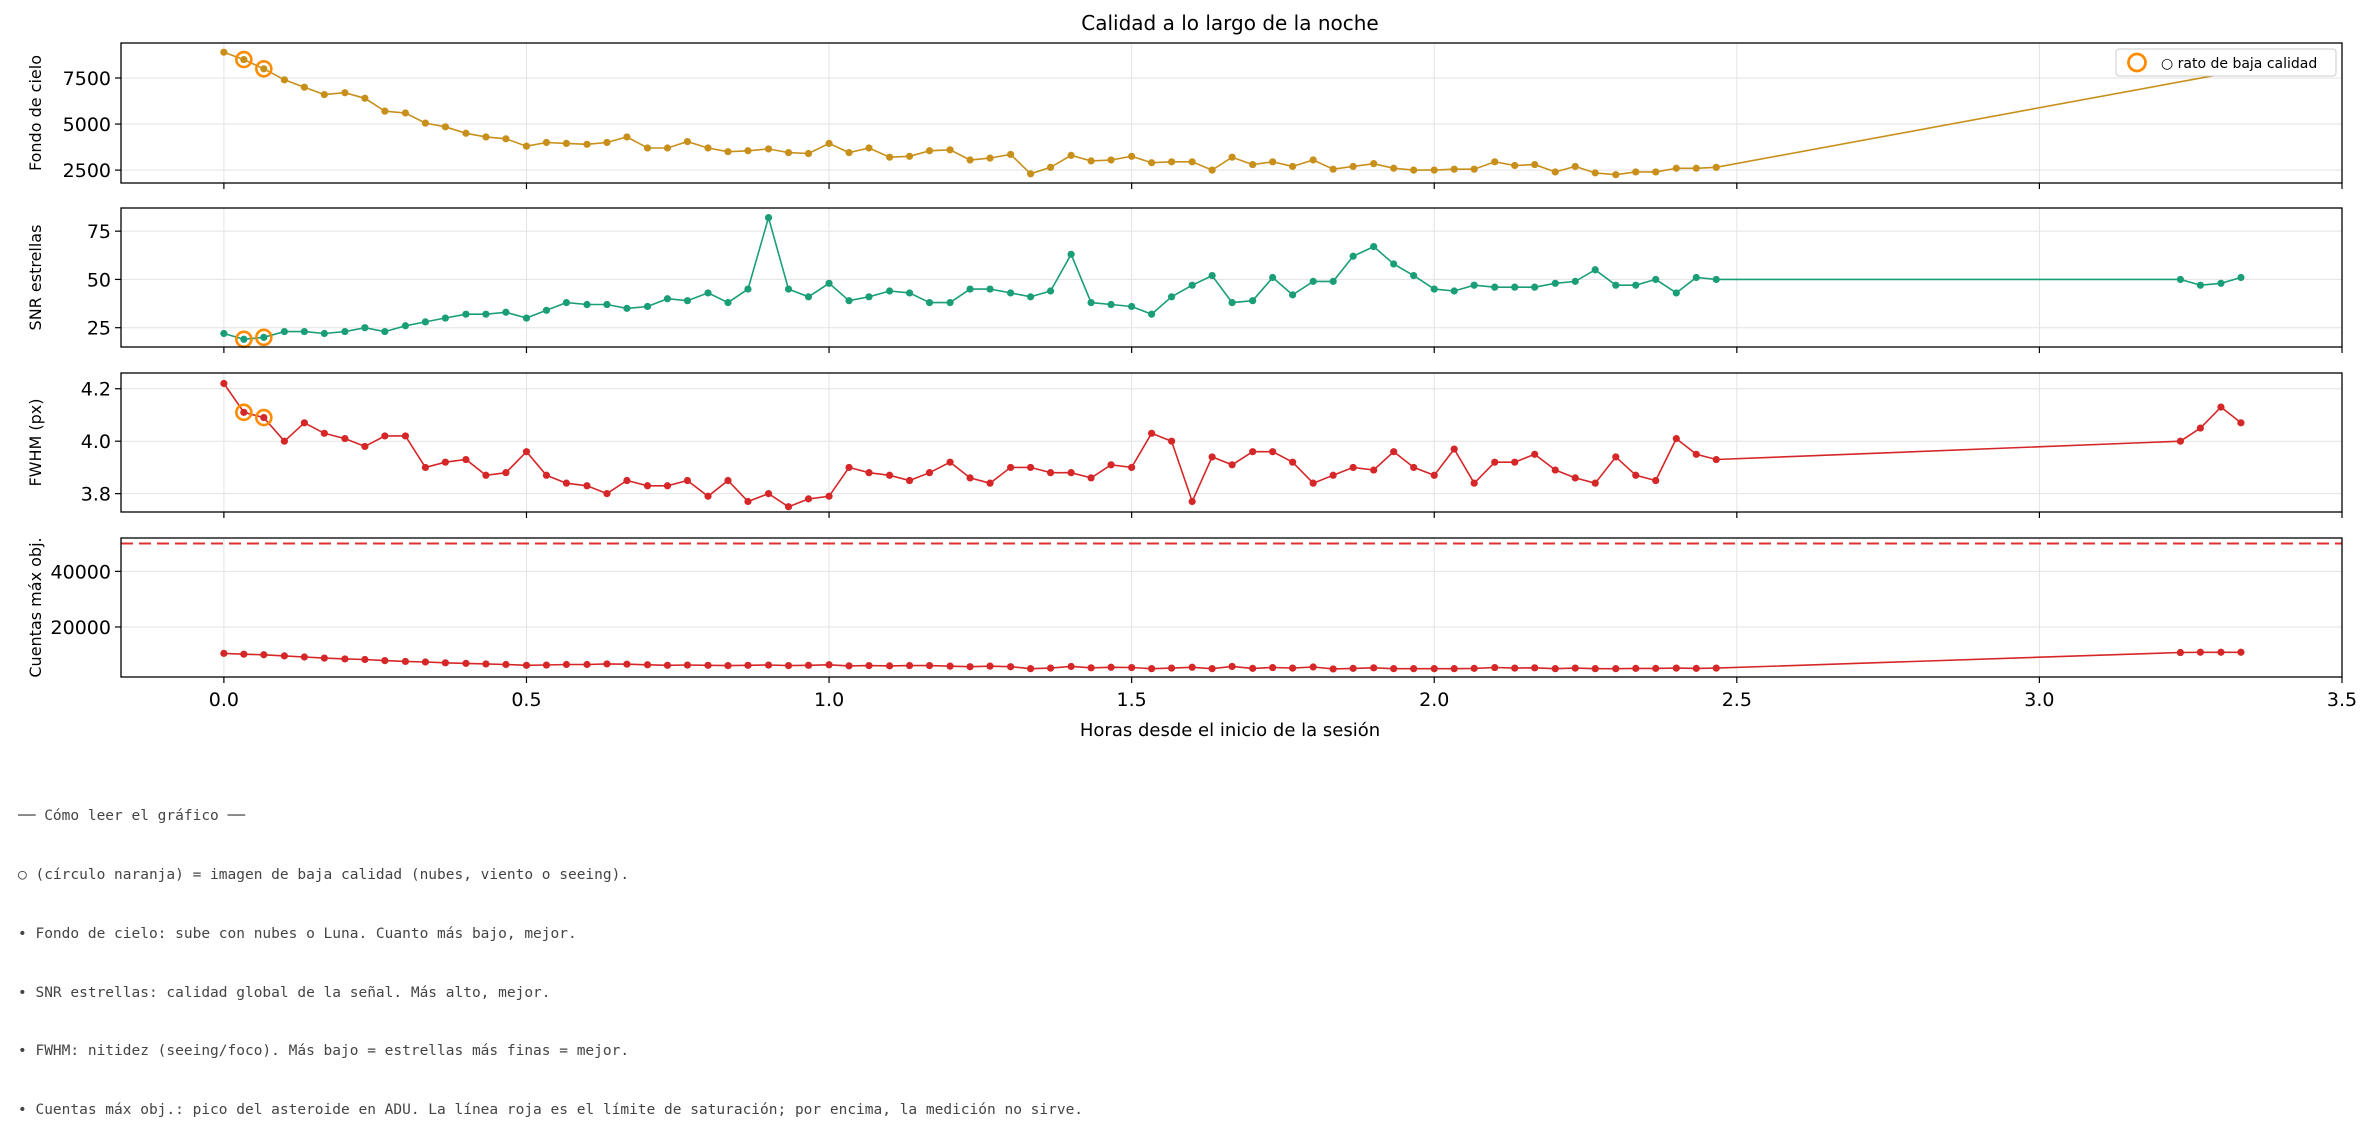 This screenshot has height=1140, width=2370. Describe the element at coordinates (1230, 23) in the screenshot. I see `chart-title: Calidad a lo largo de la noche` at that location.